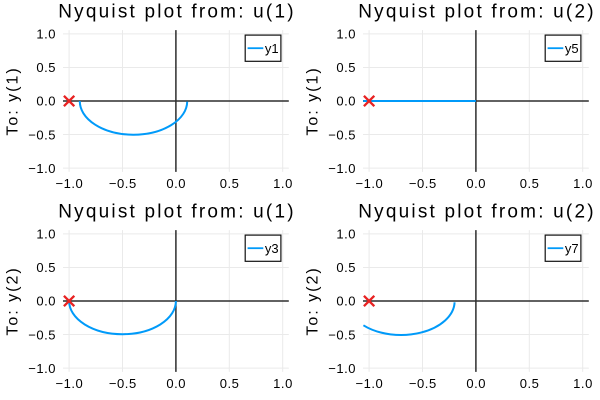  What do you see at coordinates (572, 48) in the screenshot?
I see `svg-text: y5` at bounding box center [572, 48].